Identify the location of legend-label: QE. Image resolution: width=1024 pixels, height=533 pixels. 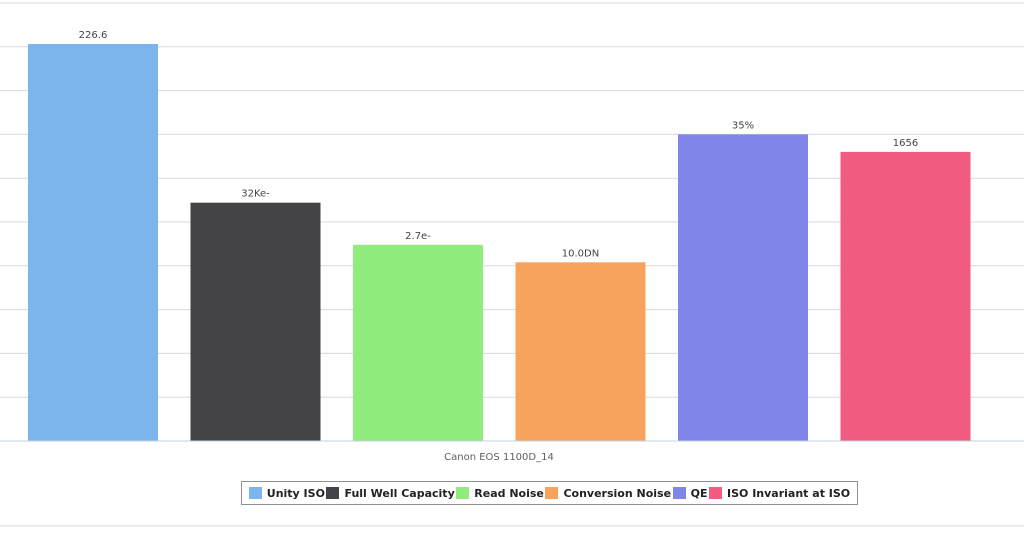
(699, 493).